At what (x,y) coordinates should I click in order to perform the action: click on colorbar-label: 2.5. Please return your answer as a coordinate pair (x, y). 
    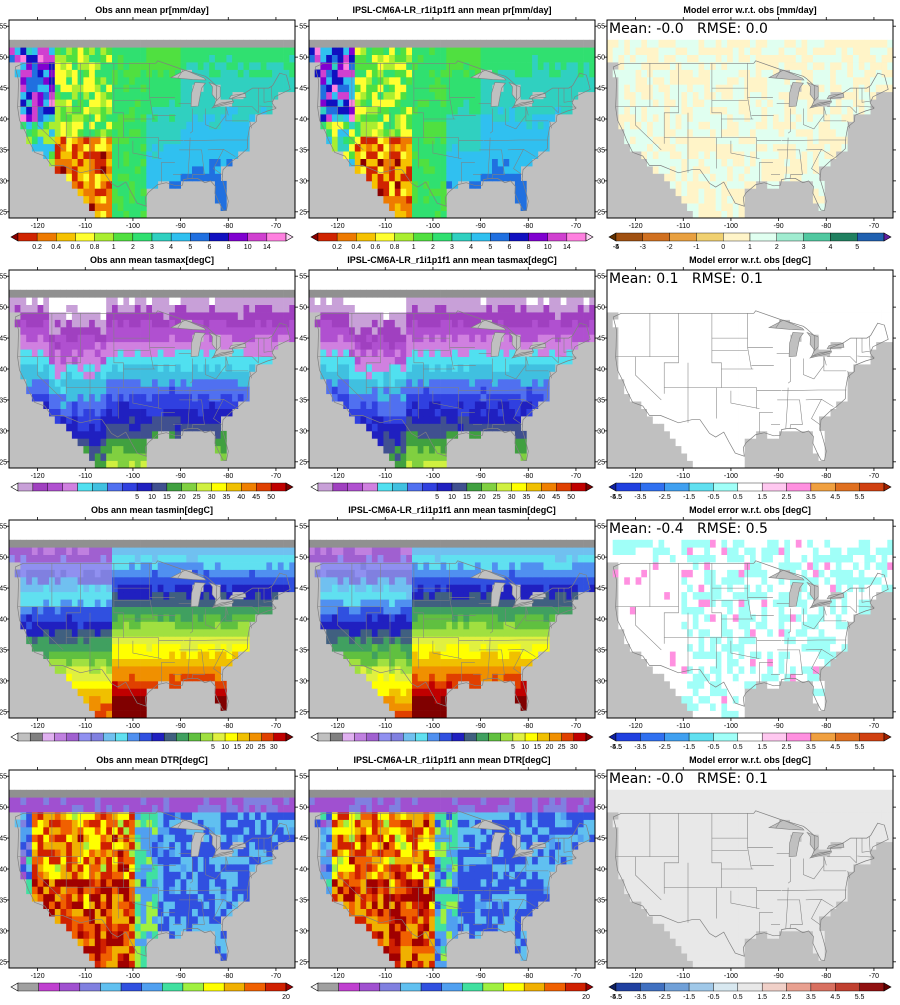
    Looking at the image, I should click on (787, 497).